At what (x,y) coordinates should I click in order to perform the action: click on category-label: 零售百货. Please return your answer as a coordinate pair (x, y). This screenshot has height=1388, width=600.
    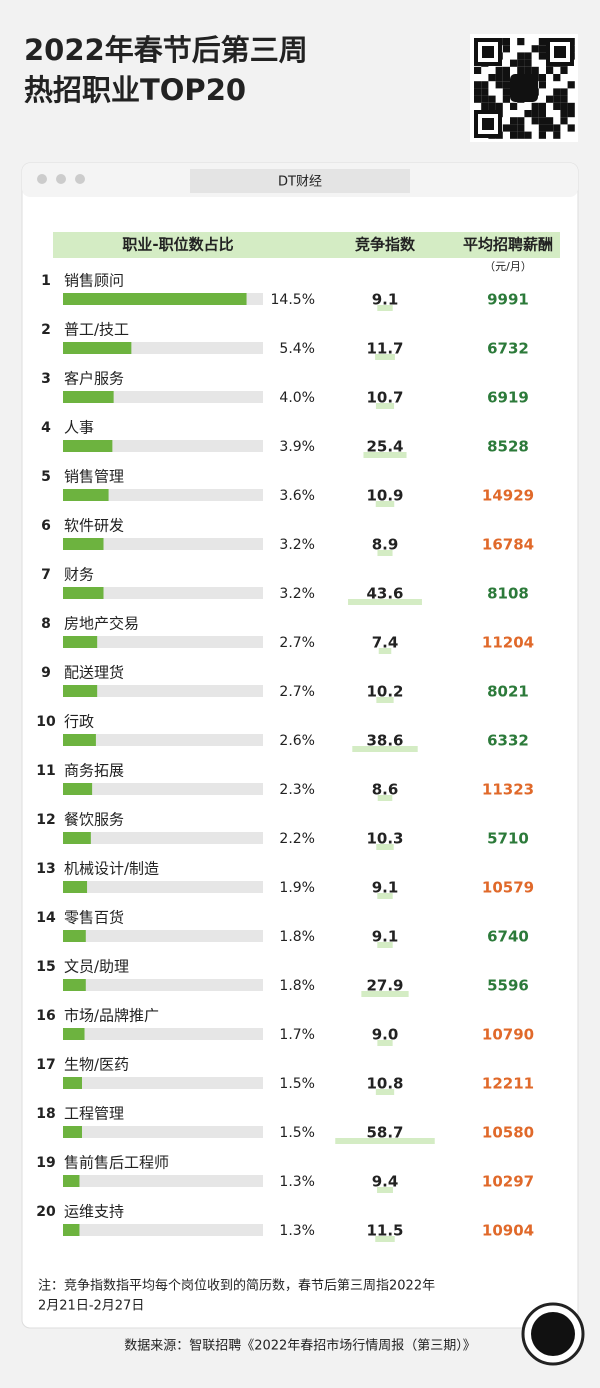
    Looking at the image, I should click on (94, 918).